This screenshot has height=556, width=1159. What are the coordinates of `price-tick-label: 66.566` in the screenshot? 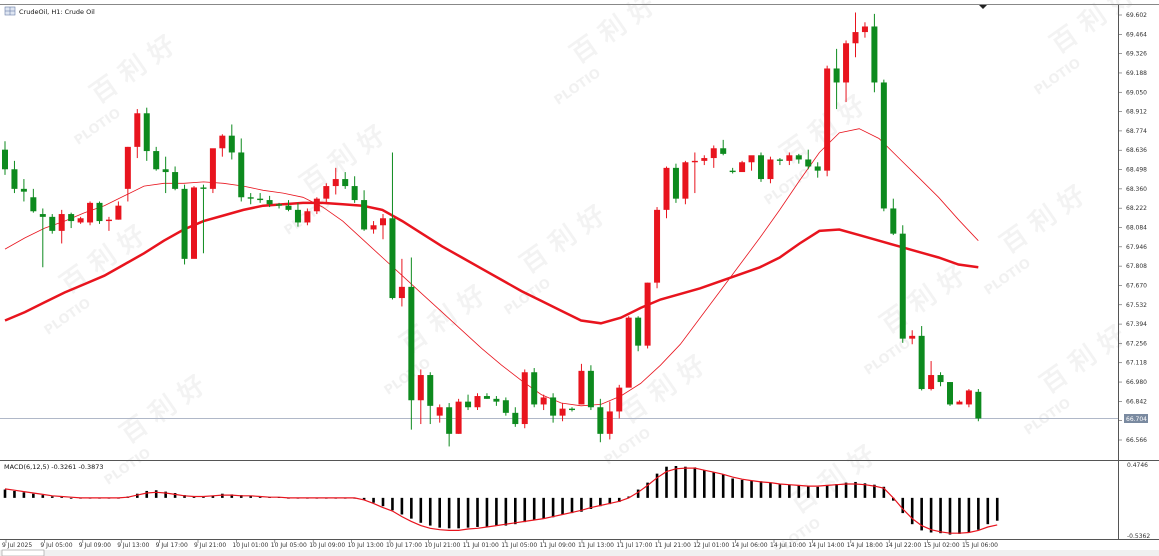 It's located at (1136, 440).